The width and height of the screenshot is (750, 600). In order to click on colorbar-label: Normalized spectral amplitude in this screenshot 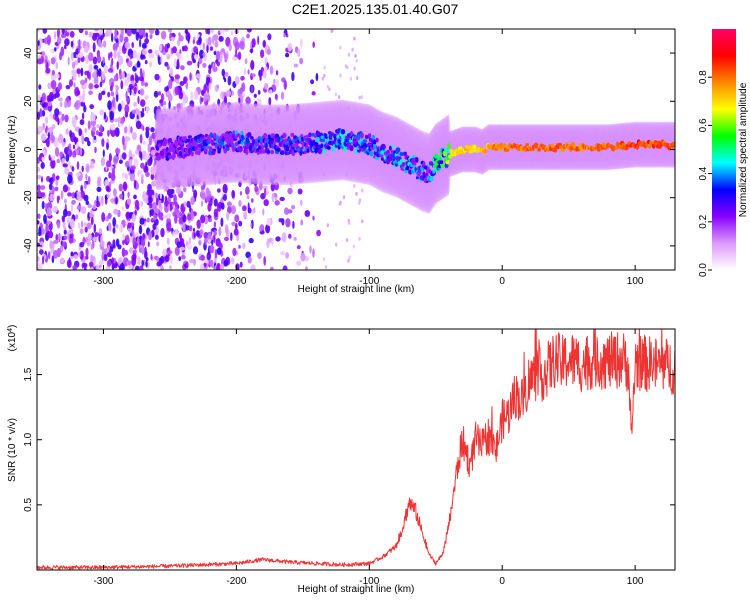, I will do `click(743, 149)`.